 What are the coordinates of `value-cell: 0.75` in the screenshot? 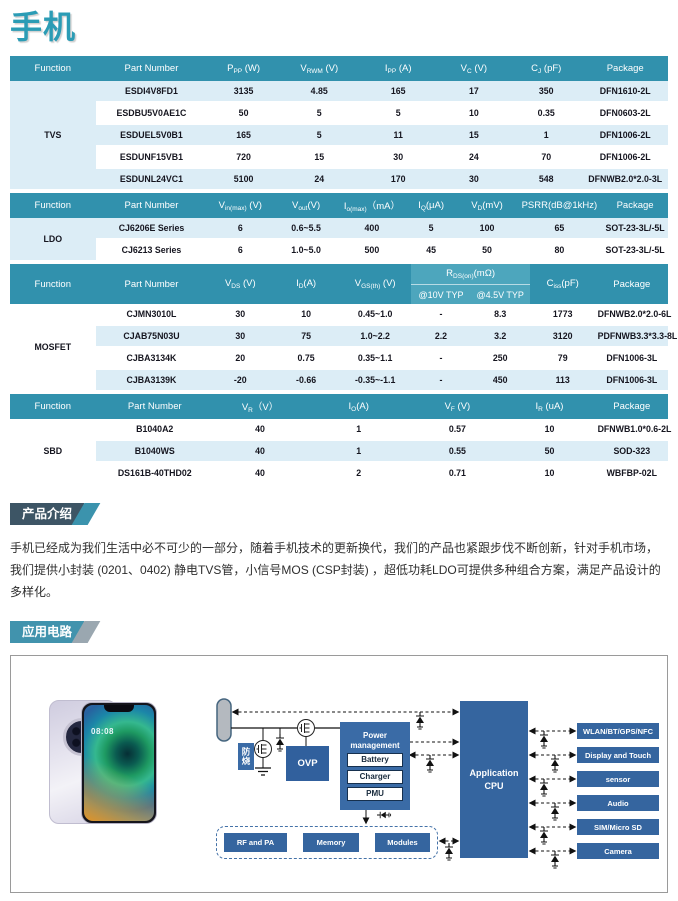 It's located at (306, 358).